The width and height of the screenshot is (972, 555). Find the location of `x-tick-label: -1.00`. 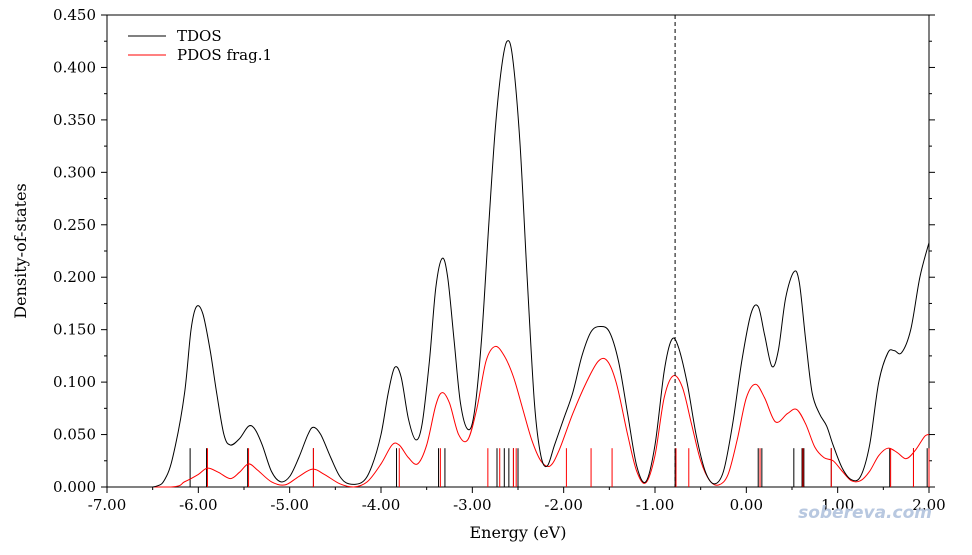

x-tick-label: -1.00 is located at coordinates (655, 505).